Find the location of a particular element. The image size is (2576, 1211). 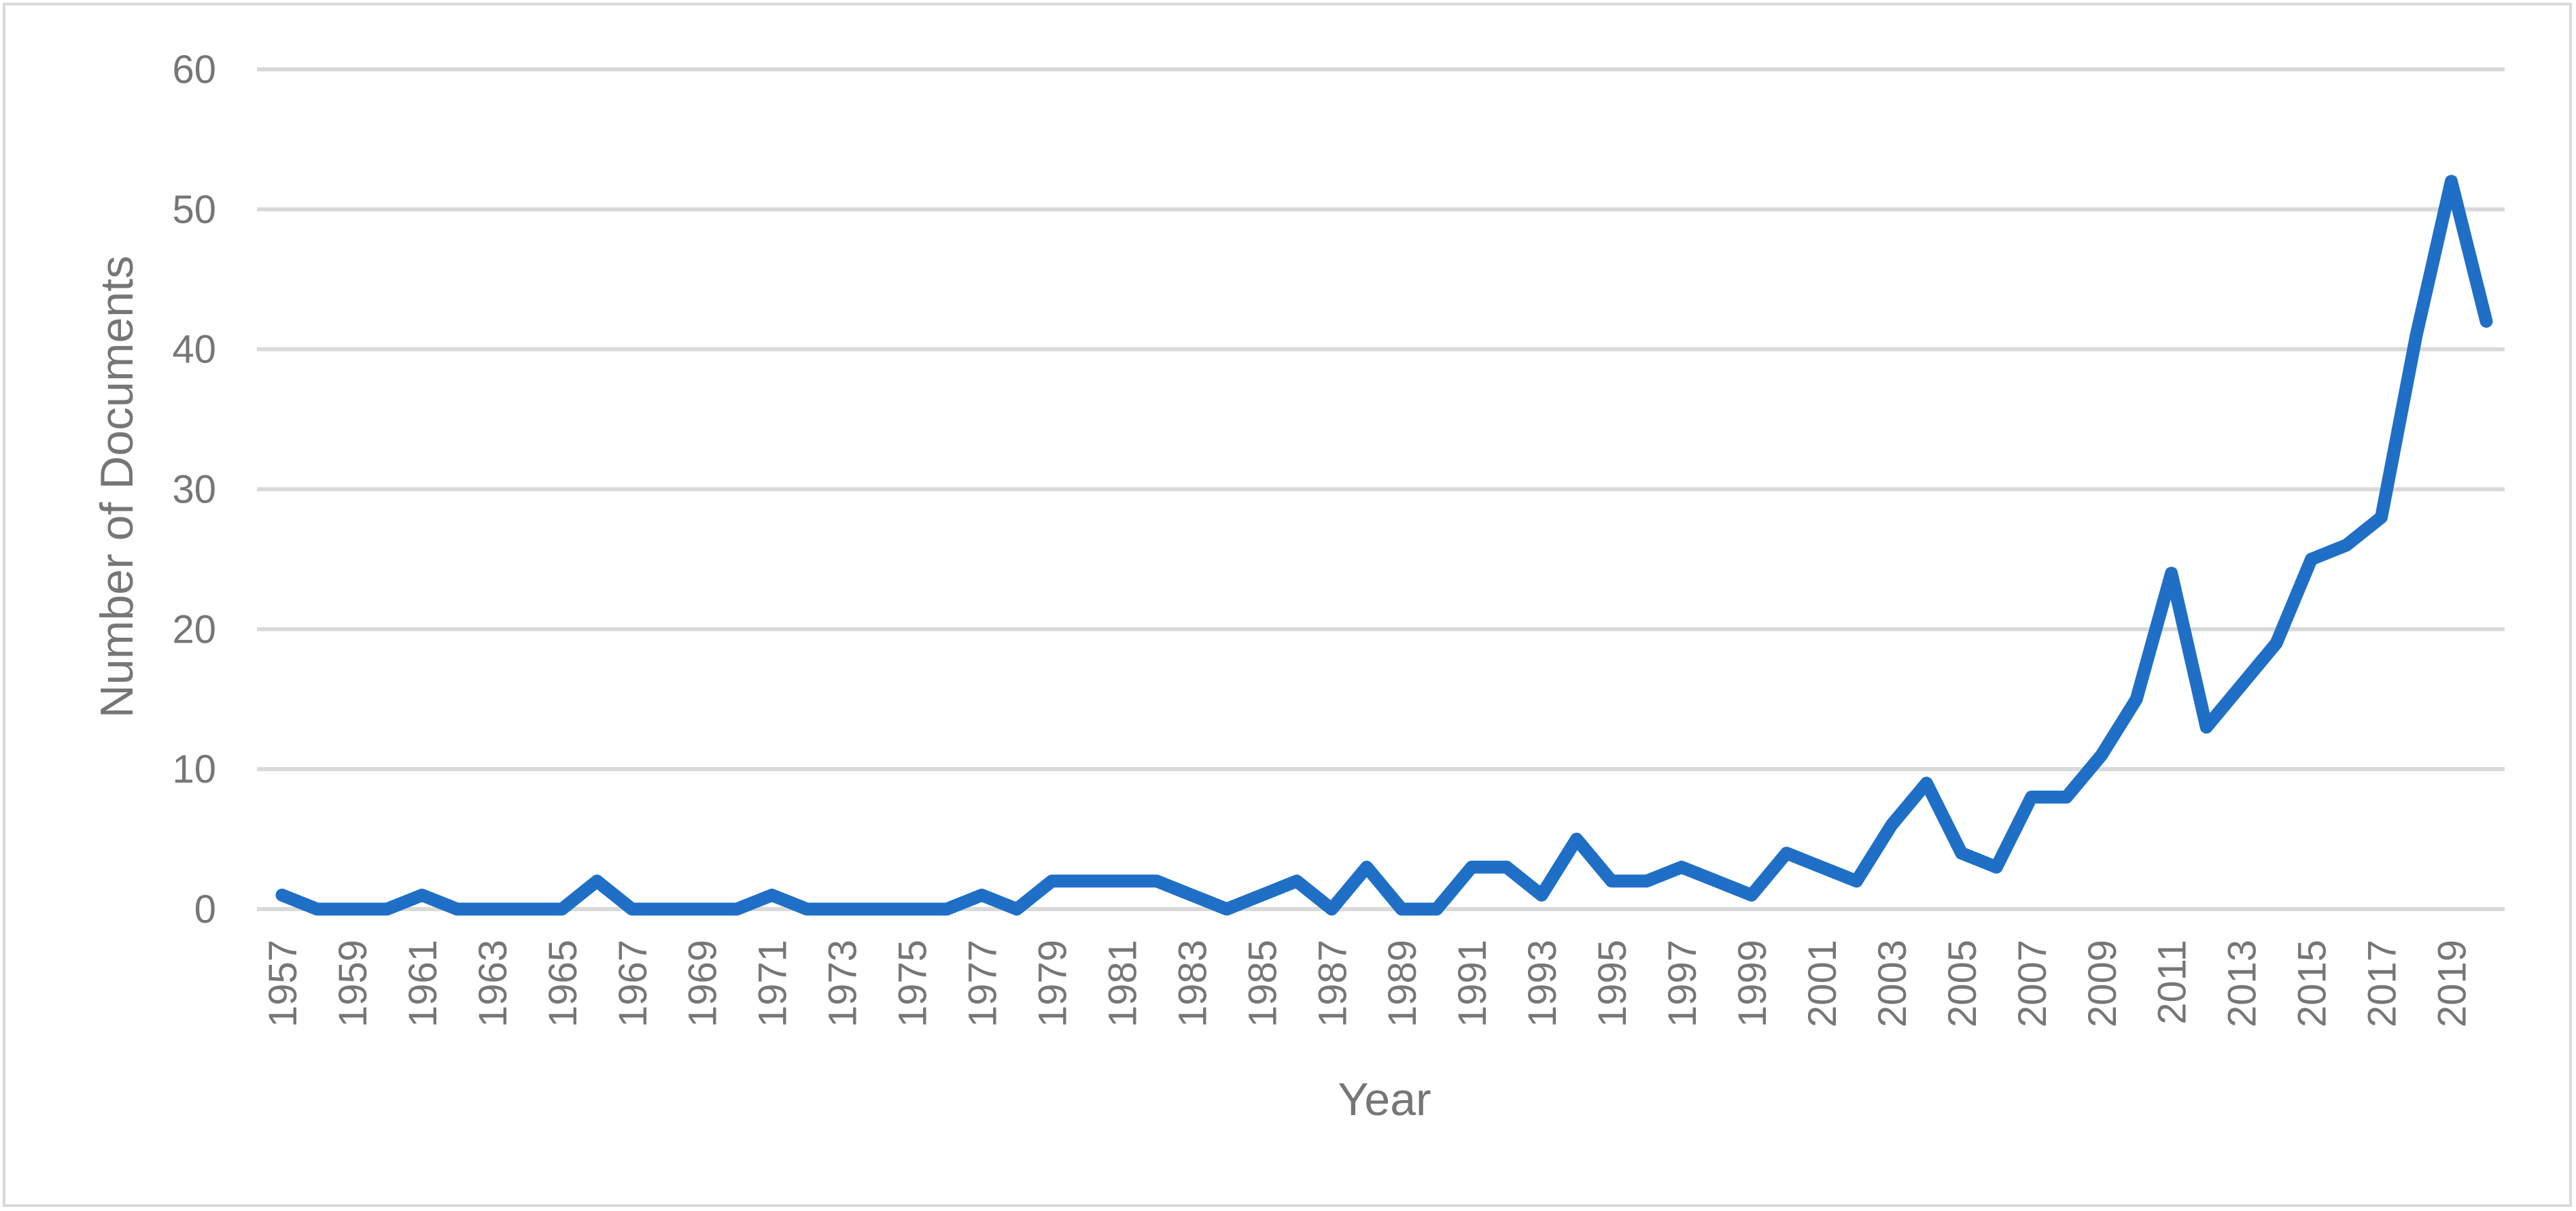

x-tick-label: 1981 is located at coordinates (1122, 983).